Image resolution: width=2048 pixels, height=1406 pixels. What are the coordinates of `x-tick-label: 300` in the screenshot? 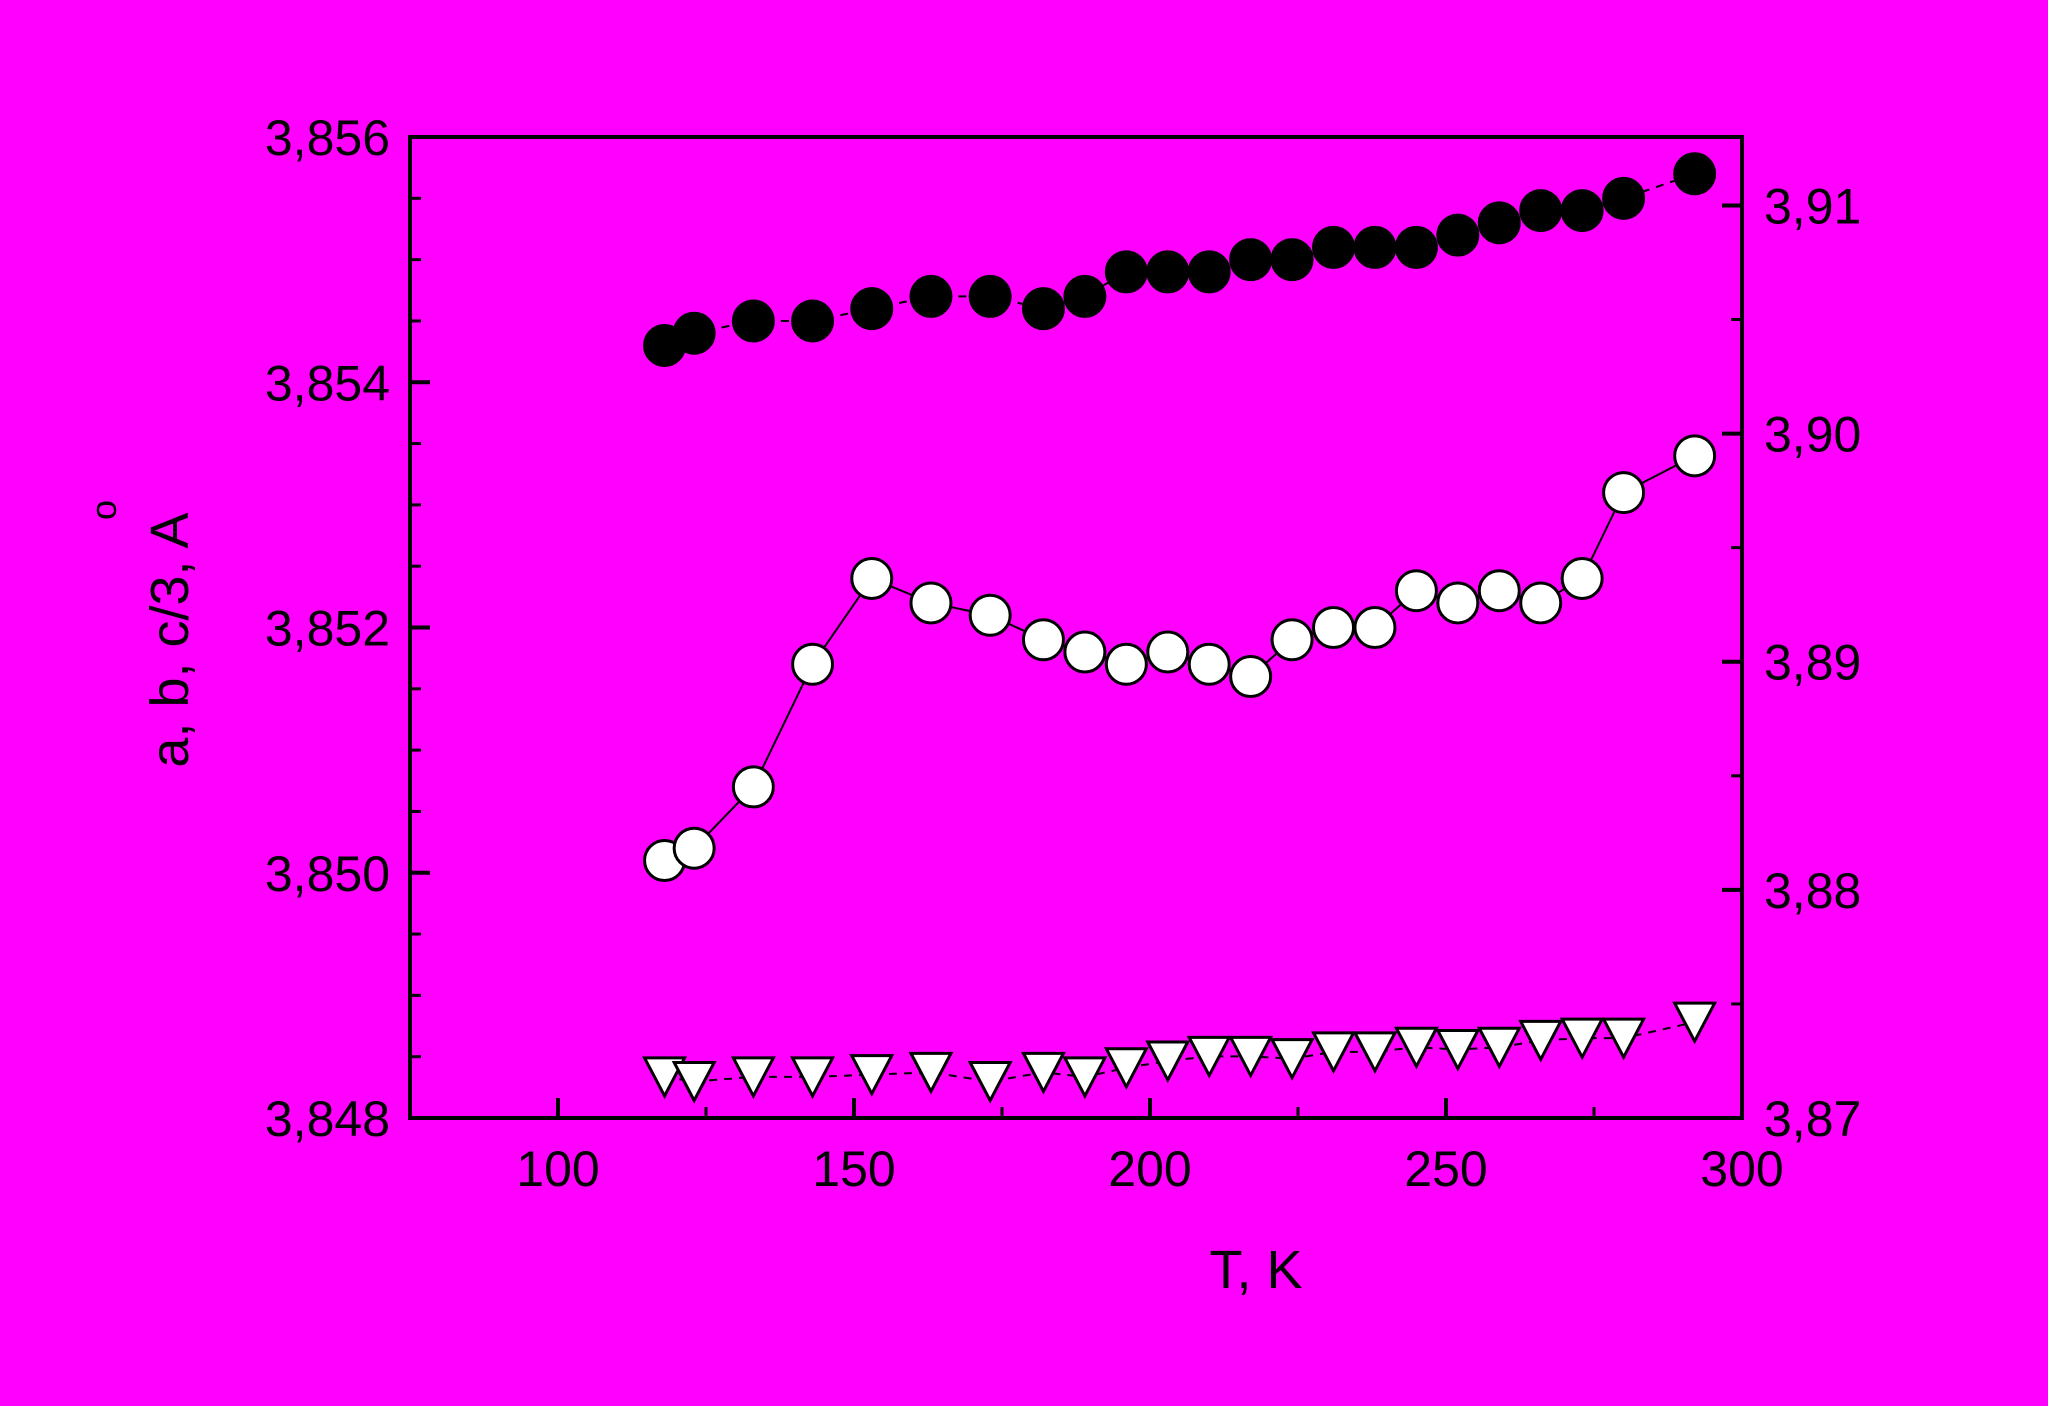 It's located at (1741, 1169).